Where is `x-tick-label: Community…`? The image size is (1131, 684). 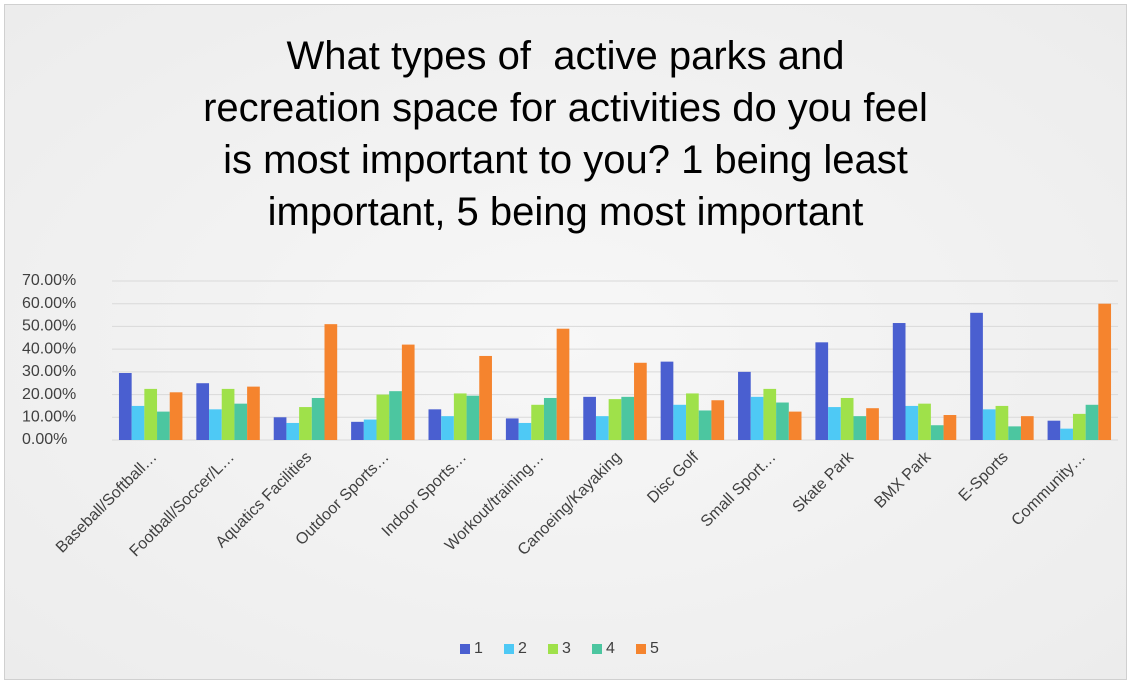
x-tick-label: Community… is located at coordinates (1049, 489).